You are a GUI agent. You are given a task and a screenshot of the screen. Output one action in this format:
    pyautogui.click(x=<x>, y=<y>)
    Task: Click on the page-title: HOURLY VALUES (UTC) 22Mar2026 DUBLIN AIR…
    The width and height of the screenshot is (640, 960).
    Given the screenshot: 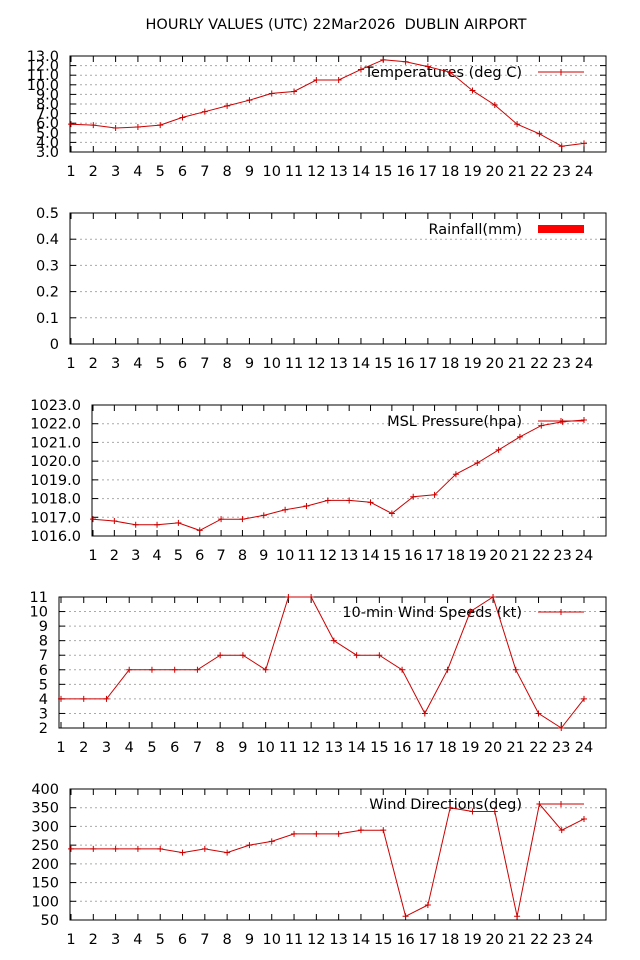 What is the action you would take?
    pyautogui.click(x=336, y=25)
    